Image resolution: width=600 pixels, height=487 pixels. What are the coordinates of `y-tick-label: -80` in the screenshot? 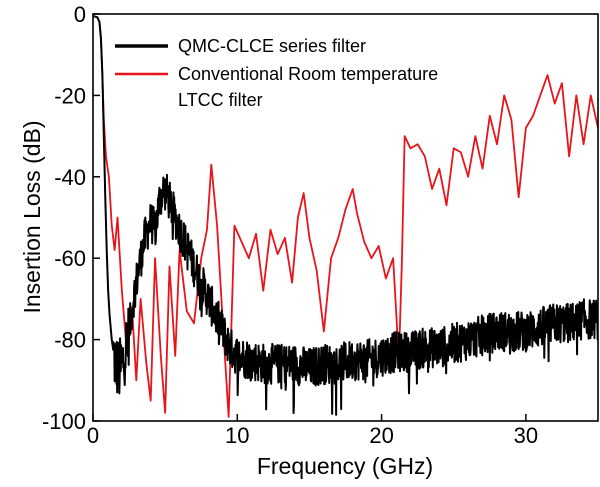 It's located at (70, 340).